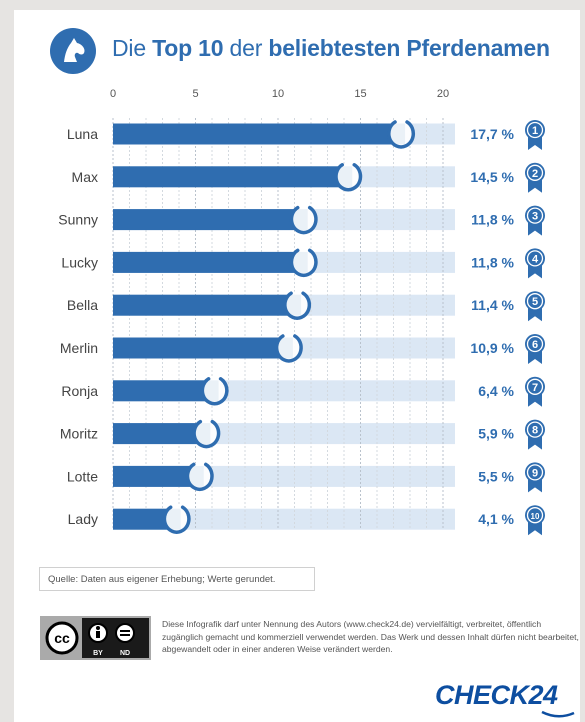  What do you see at coordinates (492, 305) in the screenshot?
I see `value-label: 11,4 %` at bounding box center [492, 305].